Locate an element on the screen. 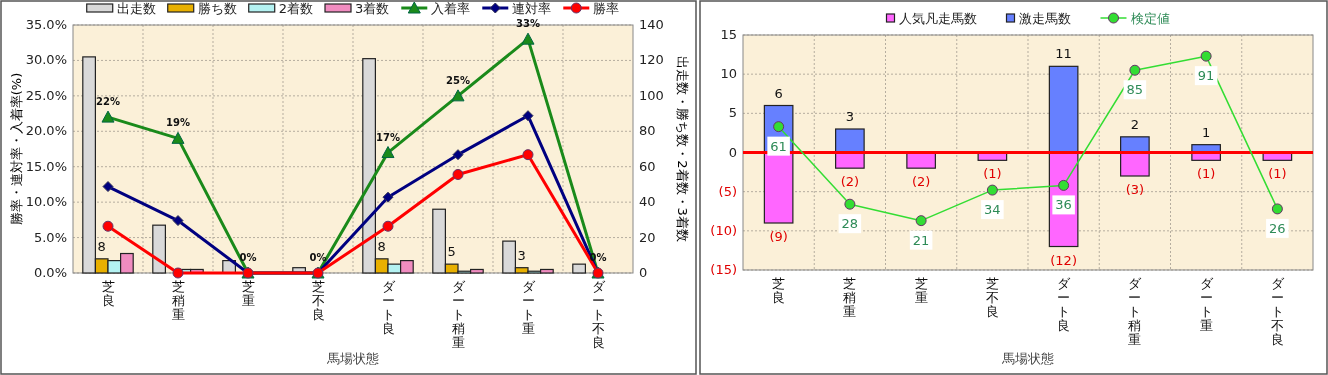 This screenshot has width=1328, height=375. y-tick-label: (15) is located at coordinates (723, 269).